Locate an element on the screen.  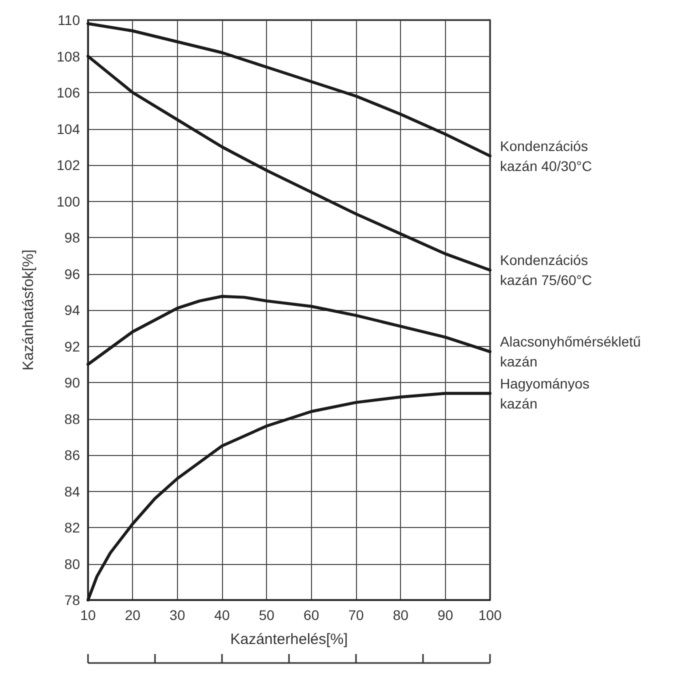
y-tick-label: 104 is located at coordinates (68, 128).